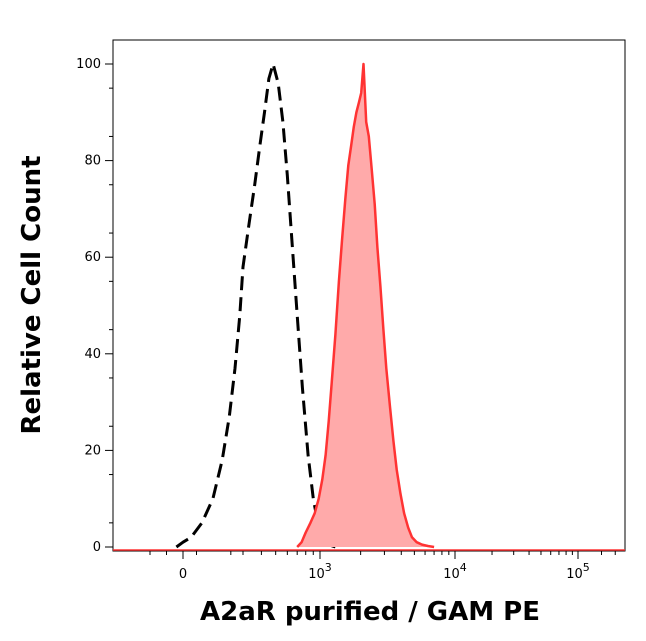  What do you see at coordinates (32, 294) in the screenshot?
I see `y-axis-label: Relative Cell Count` at bounding box center [32, 294].